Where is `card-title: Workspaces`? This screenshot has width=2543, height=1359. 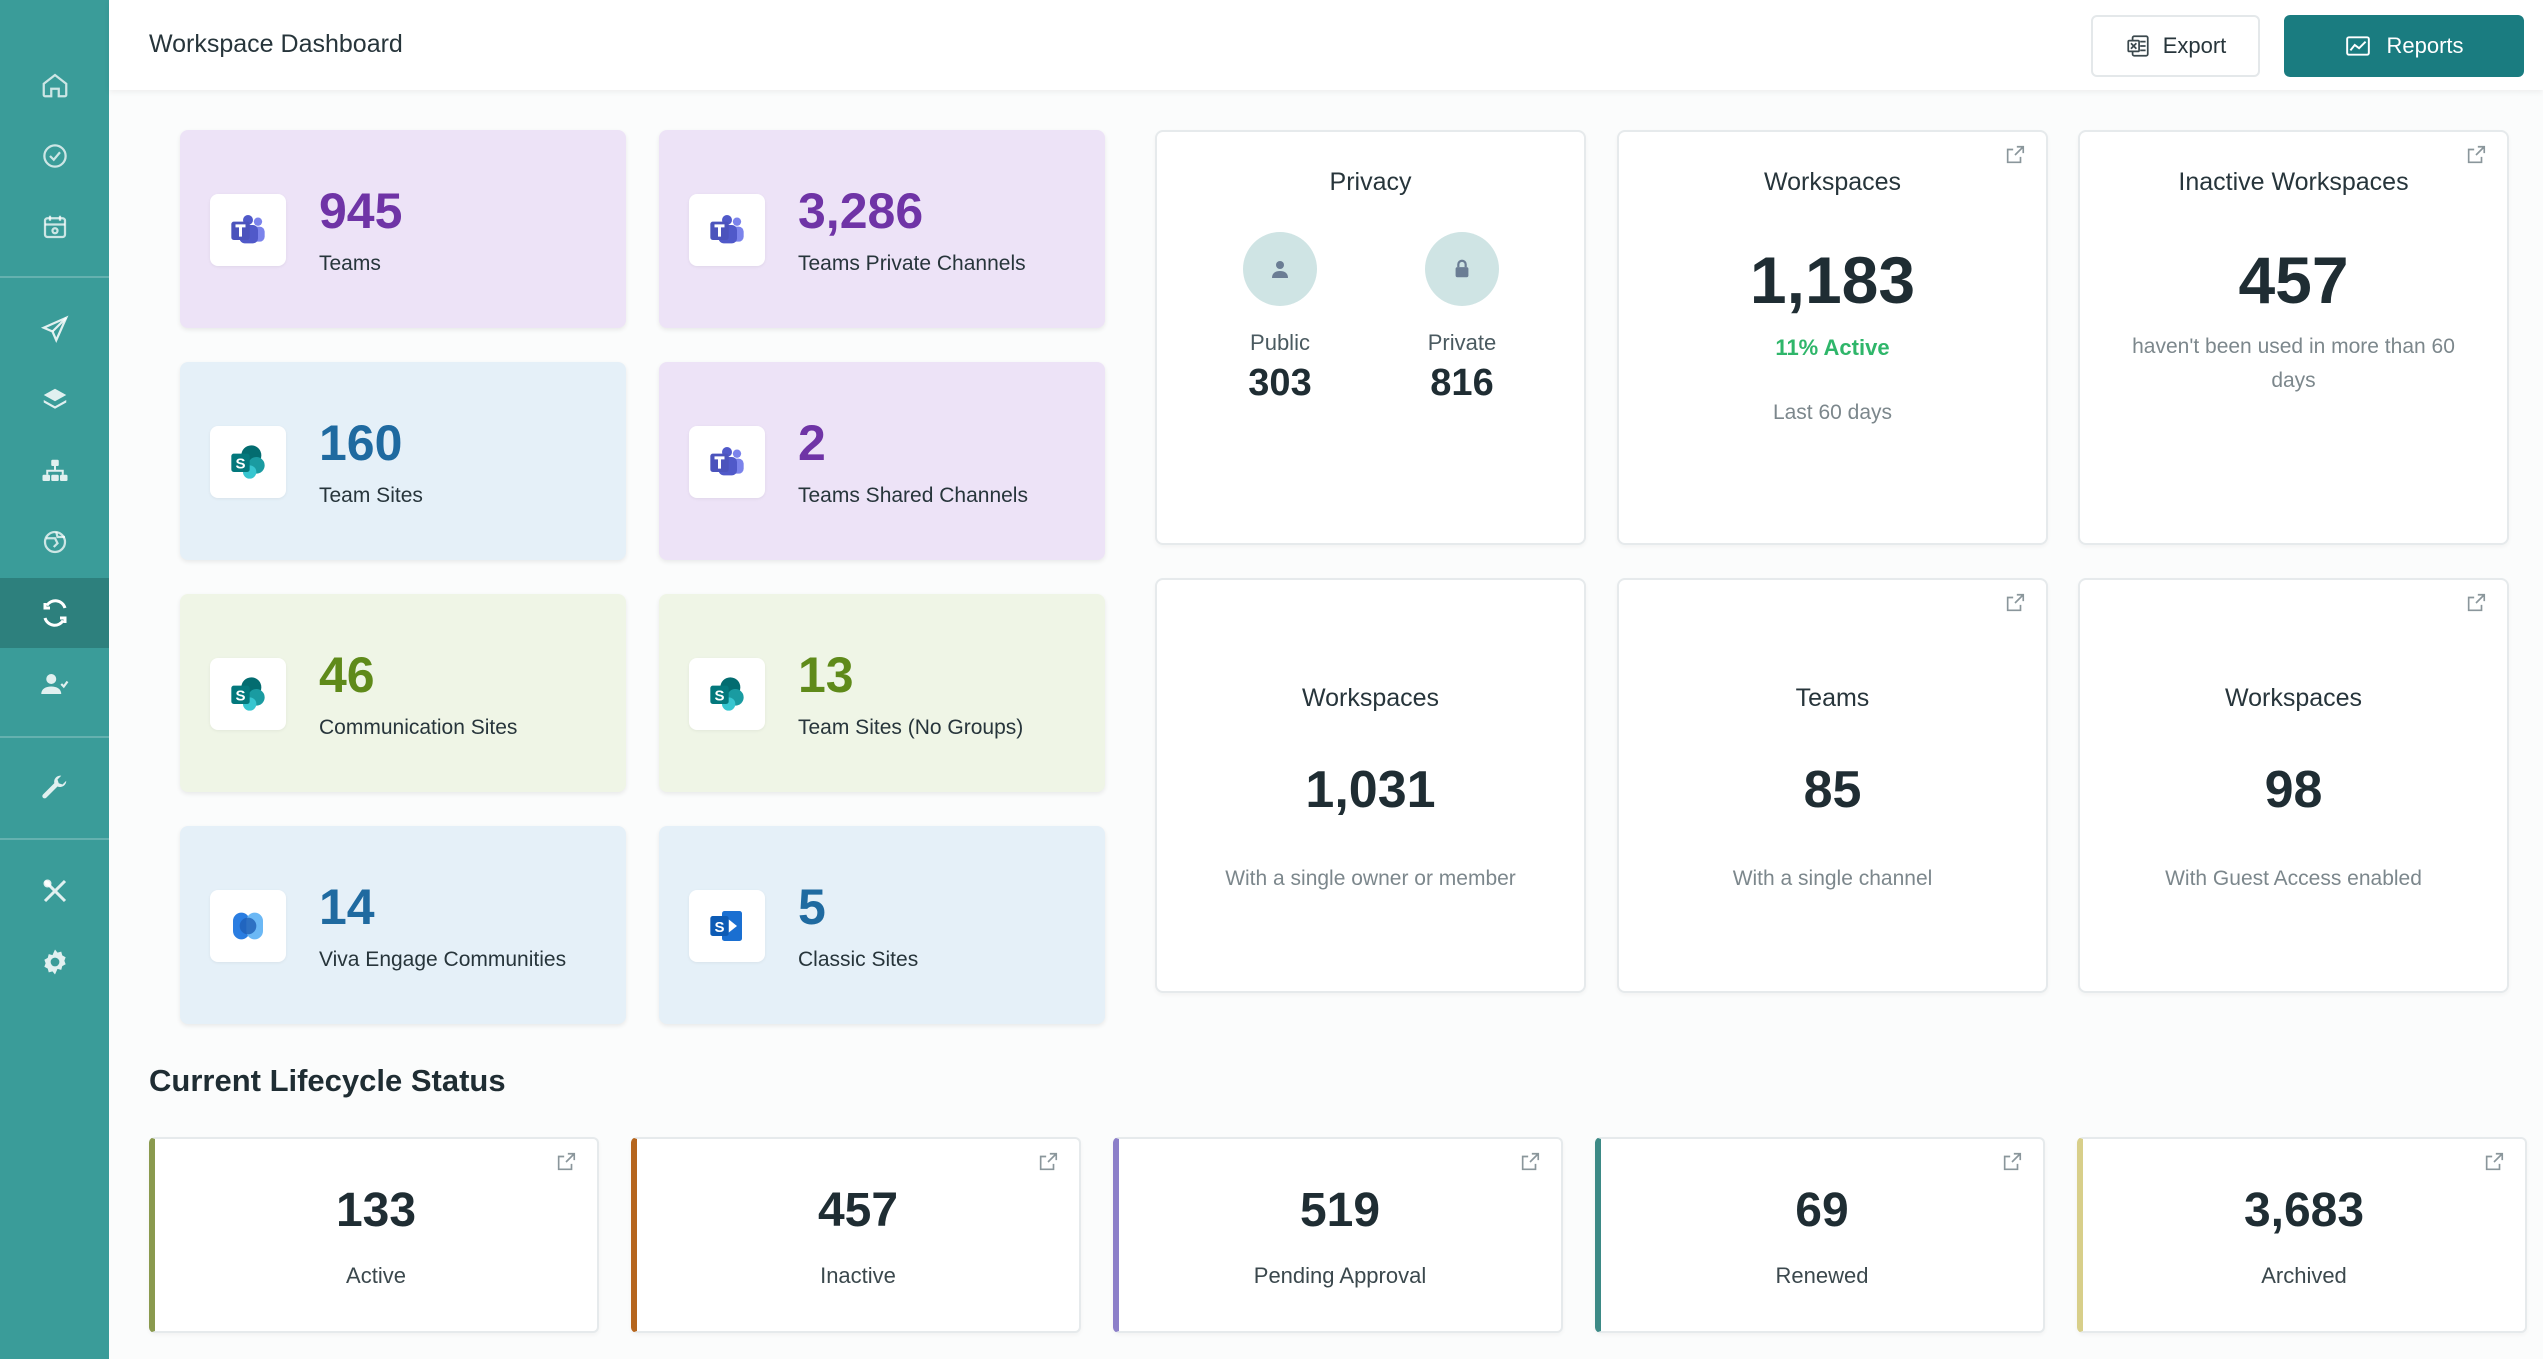
card-title: Workspaces is located at coordinates (2293, 698).